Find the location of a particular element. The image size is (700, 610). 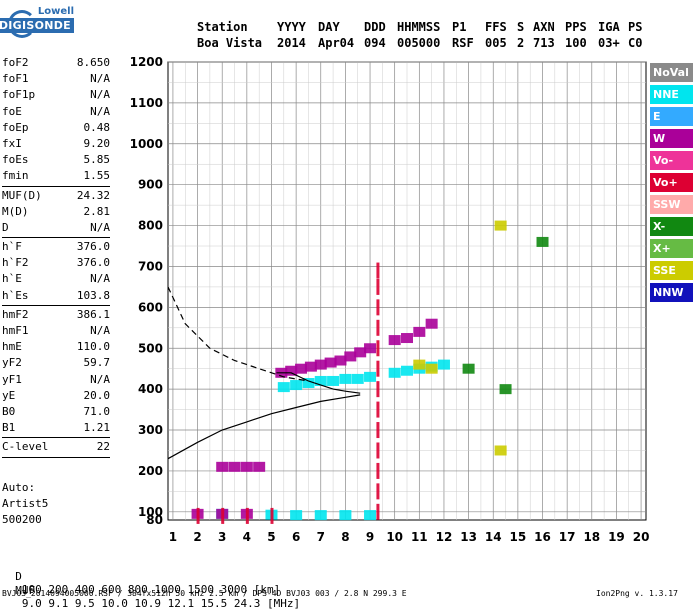

legend-item-nnw: NNW is located at coordinates (671, 292).